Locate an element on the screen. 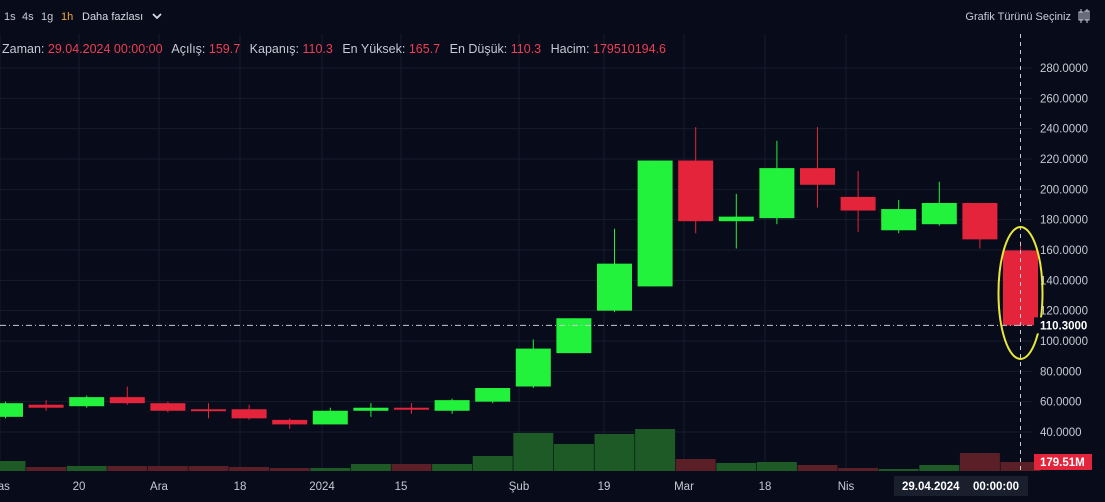 Image resolution: width=1105 pixels, height=502 pixels. more-timeframes-button: Daha fazlası is located at coordinates (113, 17).